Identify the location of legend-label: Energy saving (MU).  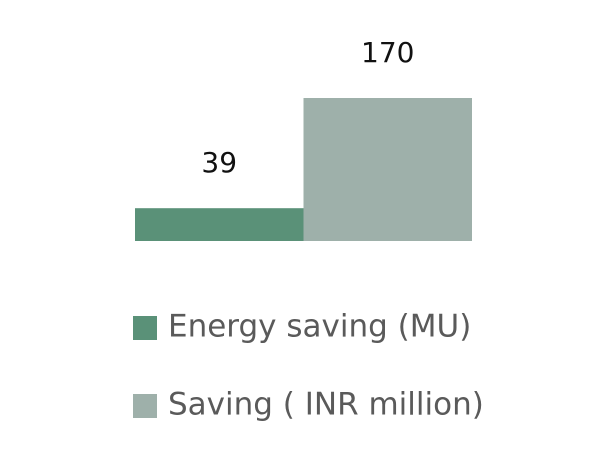
(319, 327).